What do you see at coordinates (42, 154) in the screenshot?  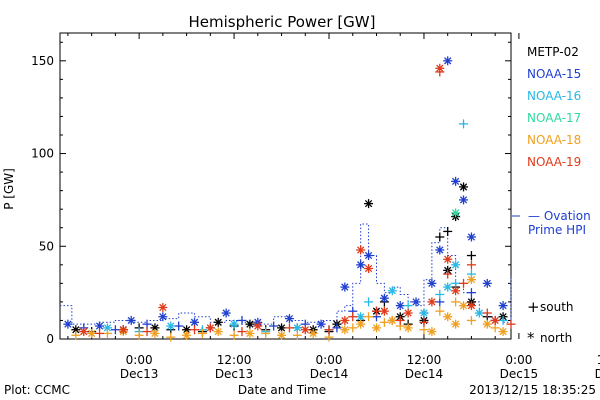 I see `y-tick-label: 100` at bounding box center [42, 154].